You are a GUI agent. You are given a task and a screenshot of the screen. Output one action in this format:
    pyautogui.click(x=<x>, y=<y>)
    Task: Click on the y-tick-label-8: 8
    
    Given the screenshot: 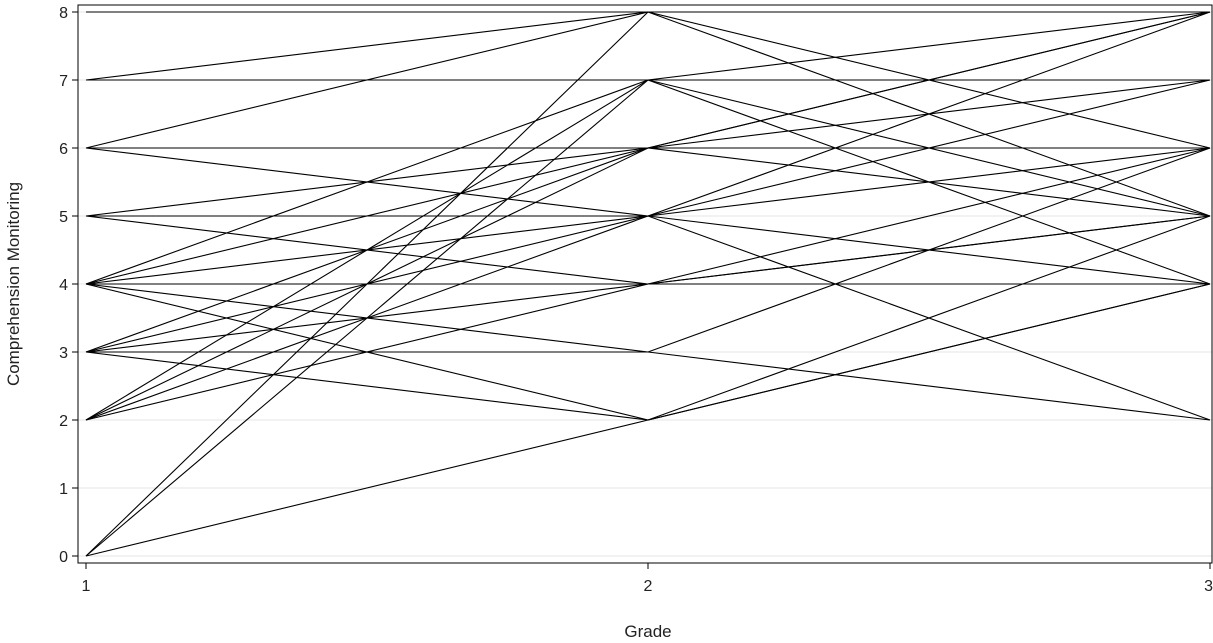 What is the action you would take?
    pyautogui.click(x=63, y=13)
    